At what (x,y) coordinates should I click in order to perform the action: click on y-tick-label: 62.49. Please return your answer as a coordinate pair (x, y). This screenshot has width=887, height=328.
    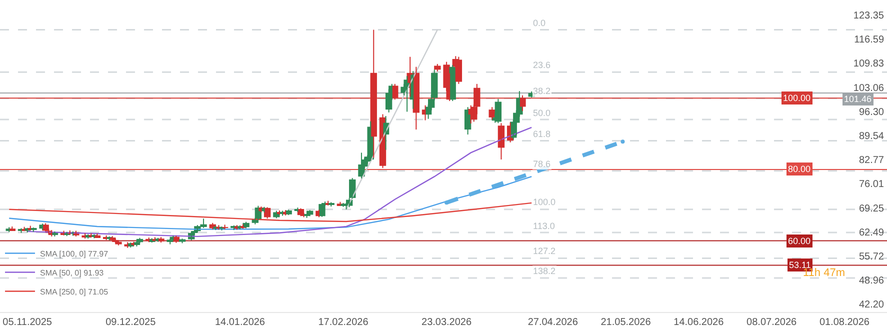
    Looking at the image, I should click on (871, 232).